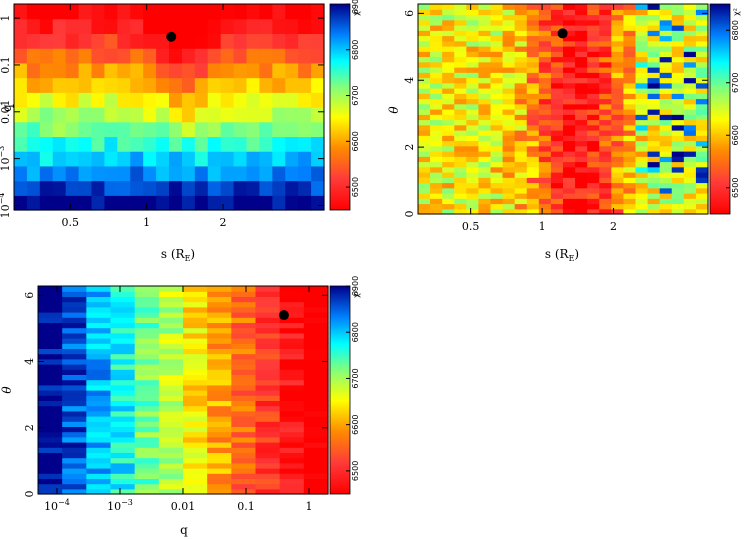 This screenshot has height=540, width=754. I want to click on best-fit-point, so click(283, 315).